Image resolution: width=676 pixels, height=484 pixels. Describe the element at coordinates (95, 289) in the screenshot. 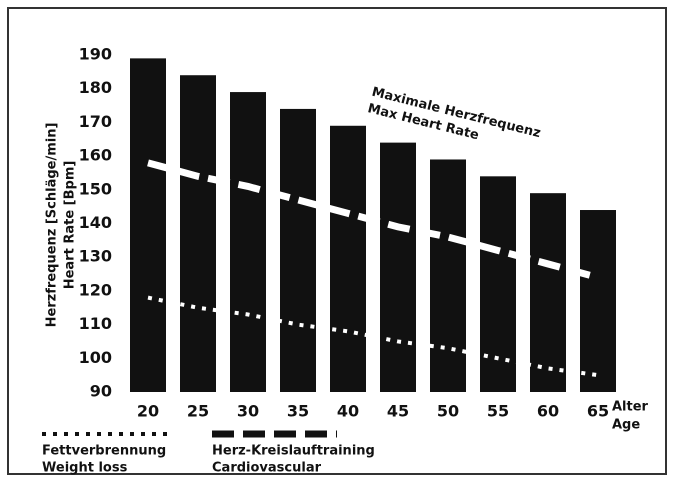

I see `y-tick-label: 120` at that location.